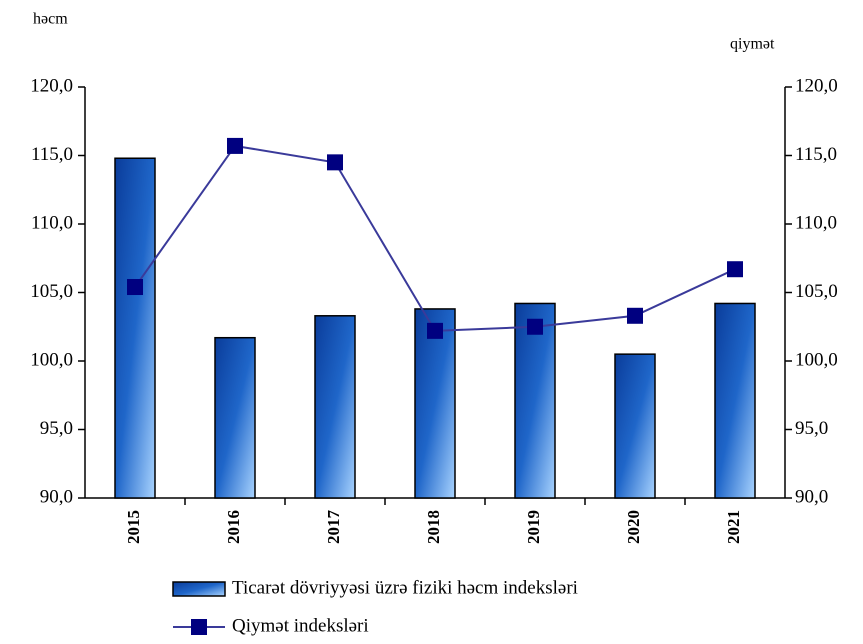 Image resolution: width=863 pixels, height=644 pixels. I want to click on y-tick-label: 90,0, so click(56, 496).